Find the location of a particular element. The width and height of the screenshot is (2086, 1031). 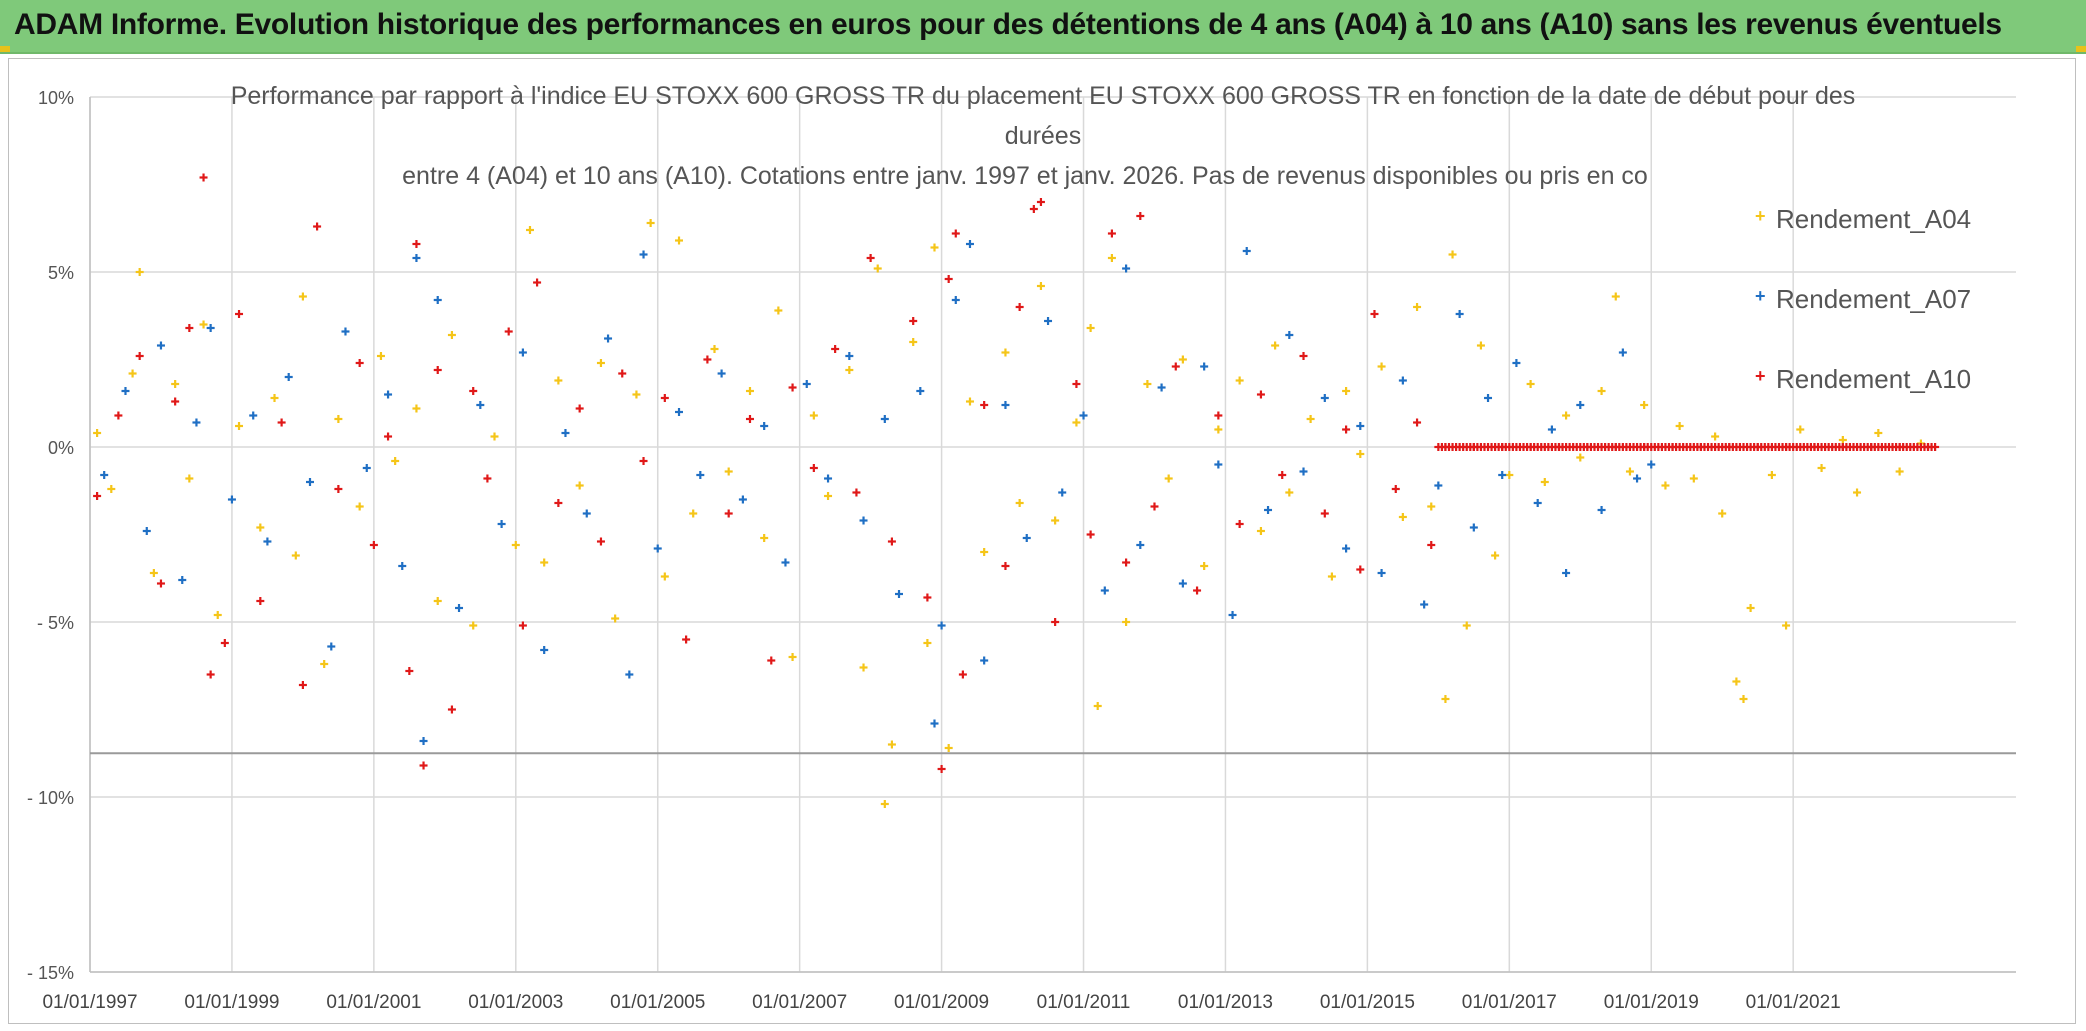

x-tick-label: 01/01/1999 is located at coordinates (231, 1002).